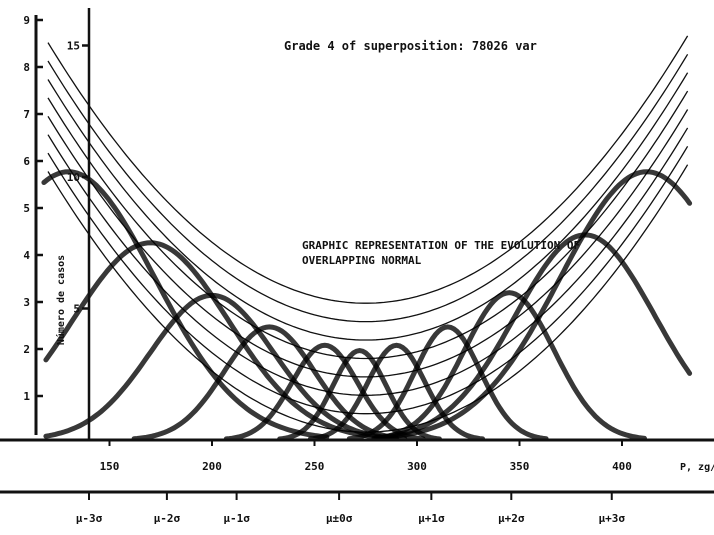 The image size is (714, 535). Describe the element at coordinates (622, 466) in the screenshot. I see `x-tick-label-400: 400` at that location.